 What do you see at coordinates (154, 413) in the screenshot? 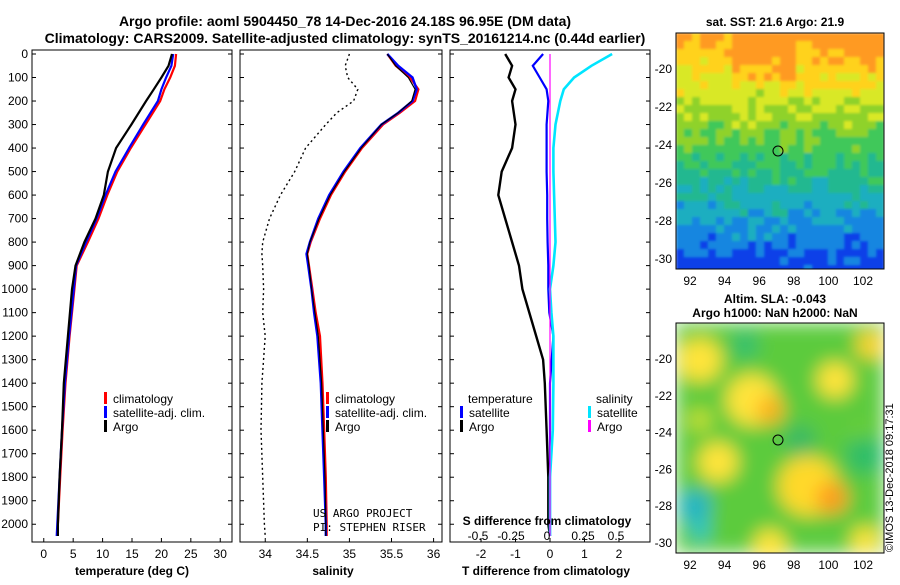
I see `temperature-legend: climatology satellite-adj. clim. Argo` at bounding box center [154, 413].